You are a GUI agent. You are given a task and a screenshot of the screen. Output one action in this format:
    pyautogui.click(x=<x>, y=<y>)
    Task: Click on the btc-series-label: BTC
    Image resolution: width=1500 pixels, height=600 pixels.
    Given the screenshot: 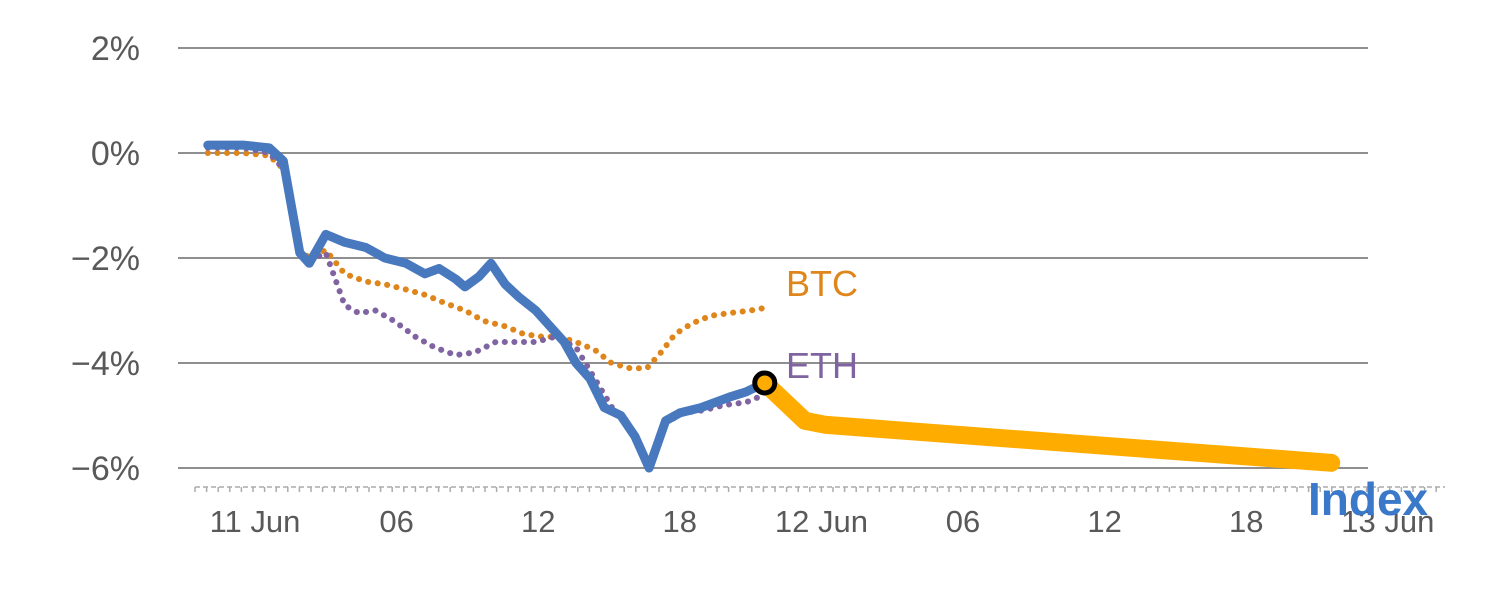 What is the action you would take?
    pyautogui.click(x=822, y=283)
    